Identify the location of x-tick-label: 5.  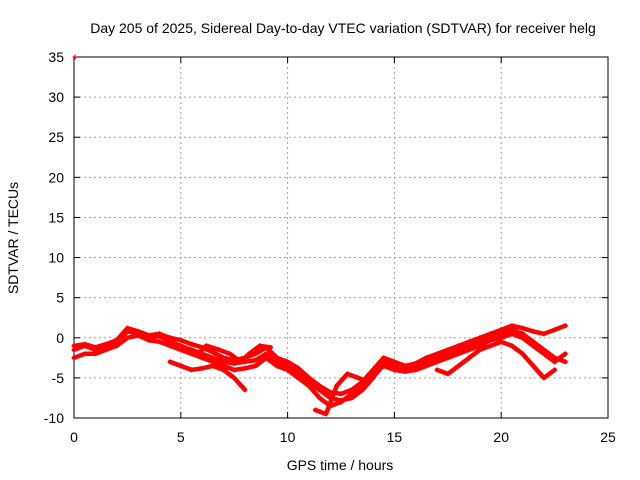
(181, 437).